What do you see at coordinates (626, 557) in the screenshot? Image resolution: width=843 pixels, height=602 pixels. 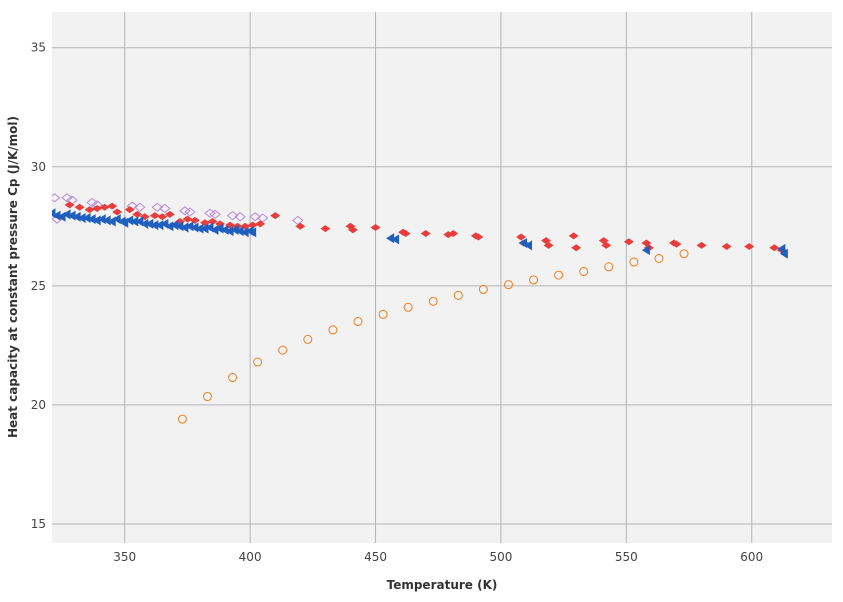 I see `x-tick-label: 550` at bounding box center [626, 557].